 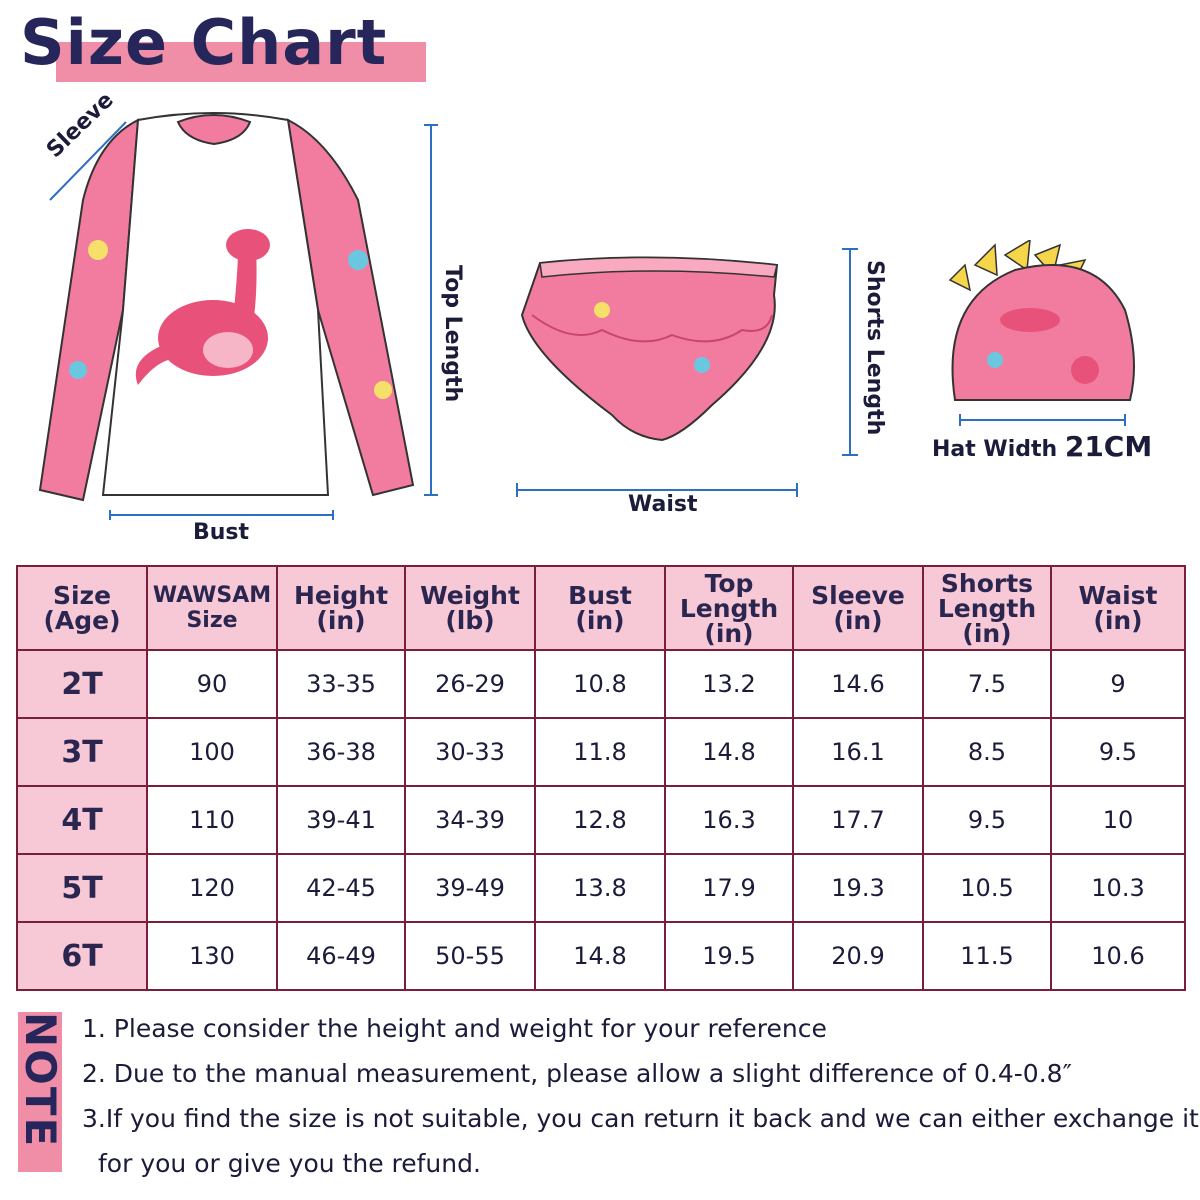 What do you see at coordinates (470, 888) in the screenshot?
I see `table-cell: 39-49` at bounding box center [470, 888].